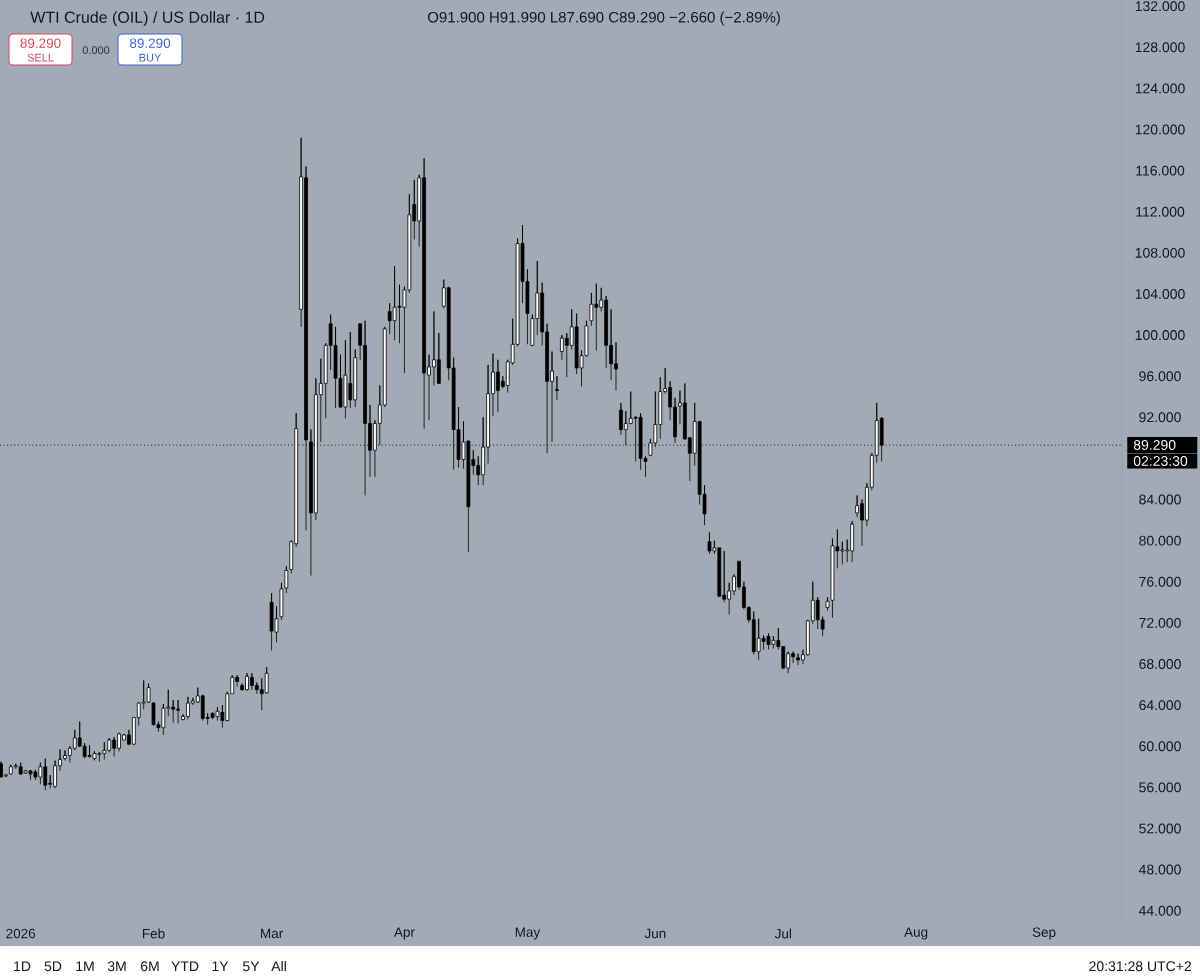  I want to click on x-tick-label: Sep, so click(1044, 933).